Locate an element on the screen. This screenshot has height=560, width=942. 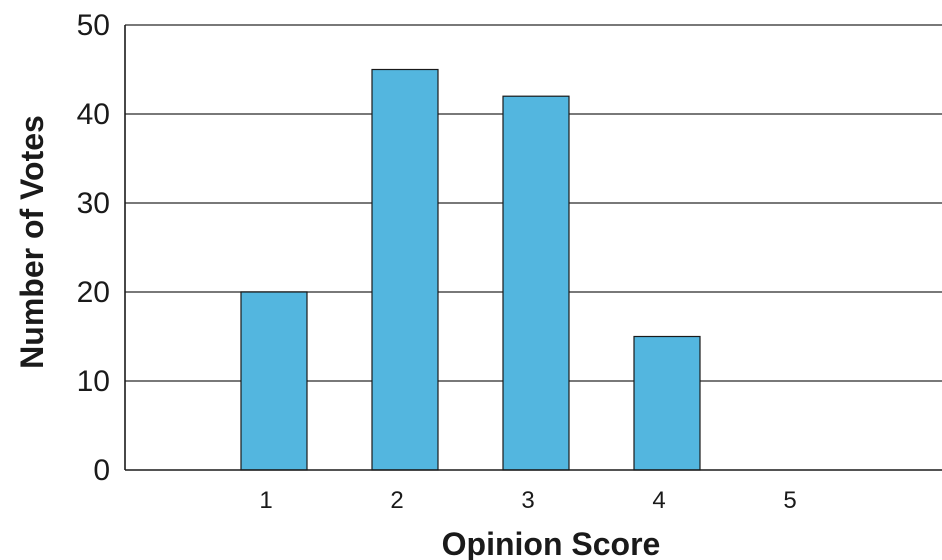
y-tick-label: 30 is located at coordinates (93, 203).